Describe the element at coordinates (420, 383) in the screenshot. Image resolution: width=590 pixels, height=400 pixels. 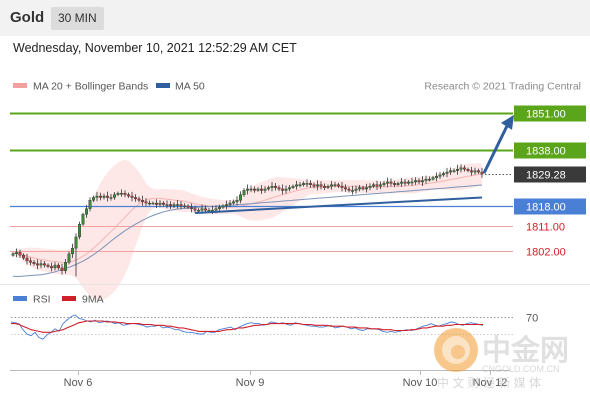
I see `x-tick-label: Nov 10` at that location.